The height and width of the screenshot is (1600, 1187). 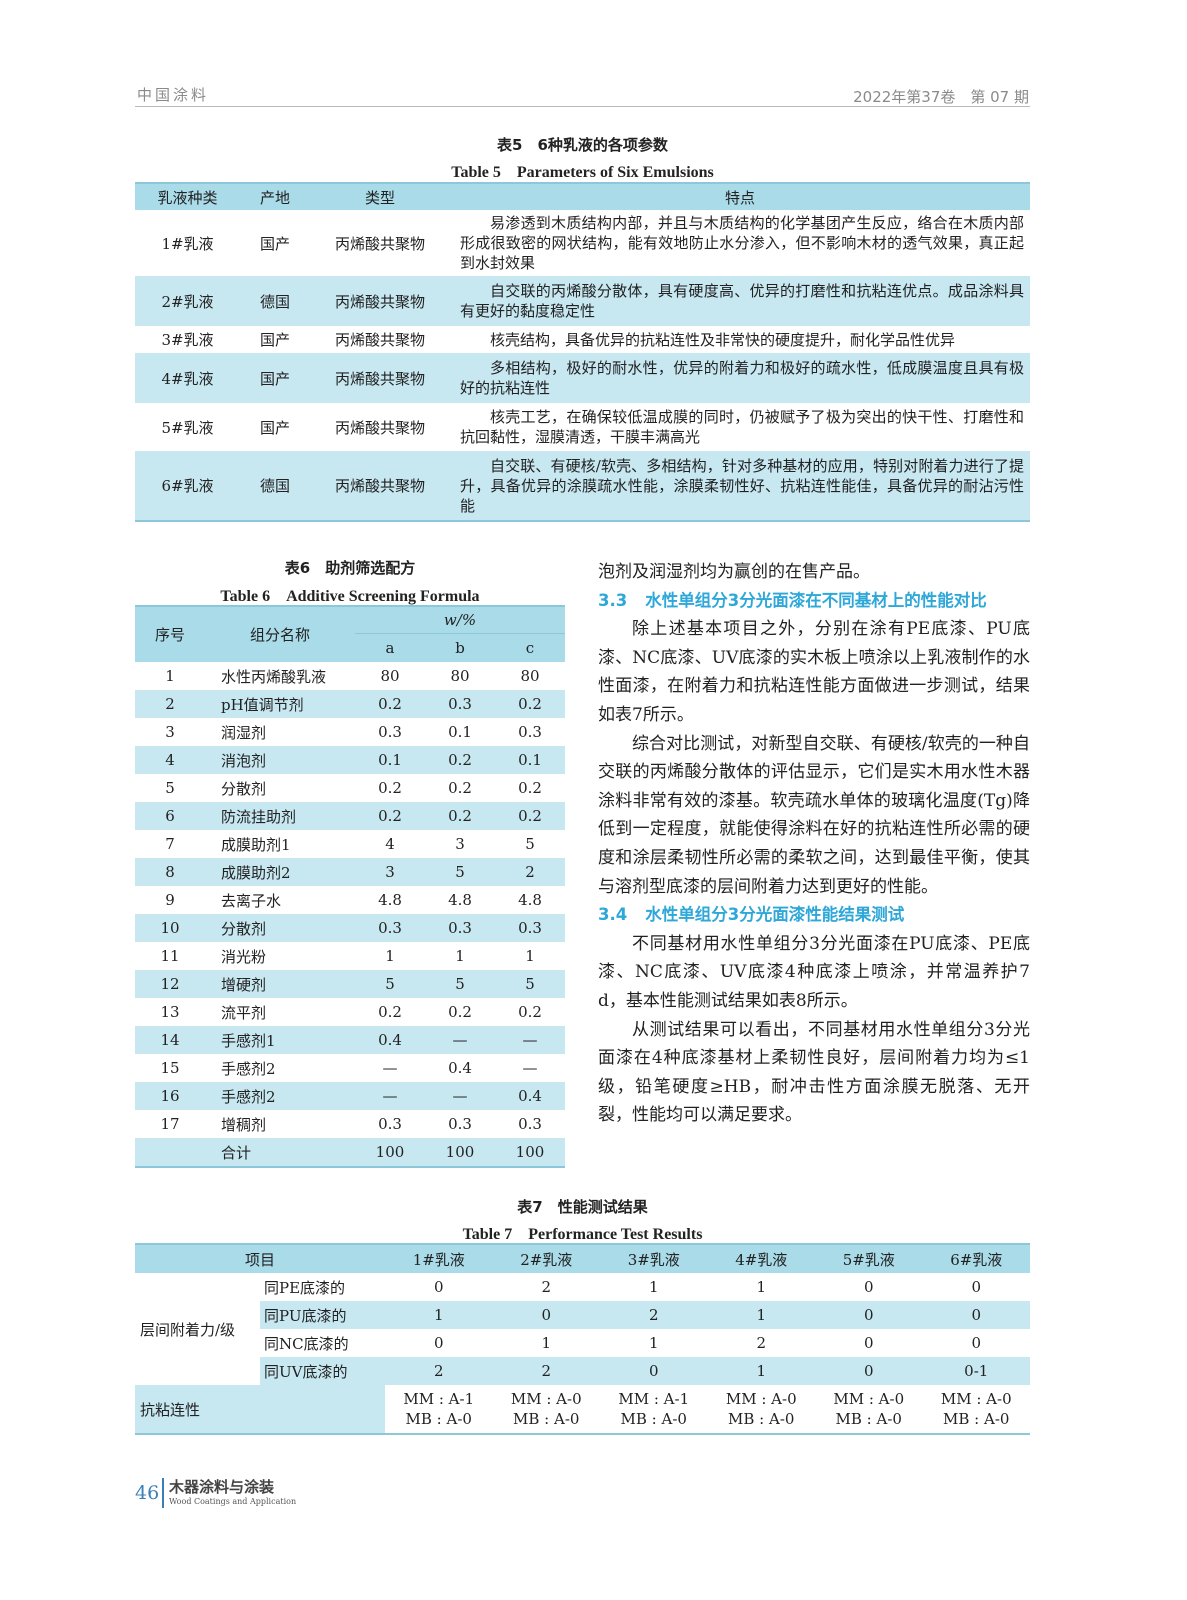 What do you see at coordinates (761, 1287) in the screenshot?
I see `adhesion-value: 1` at bounding box center [761, 1287].